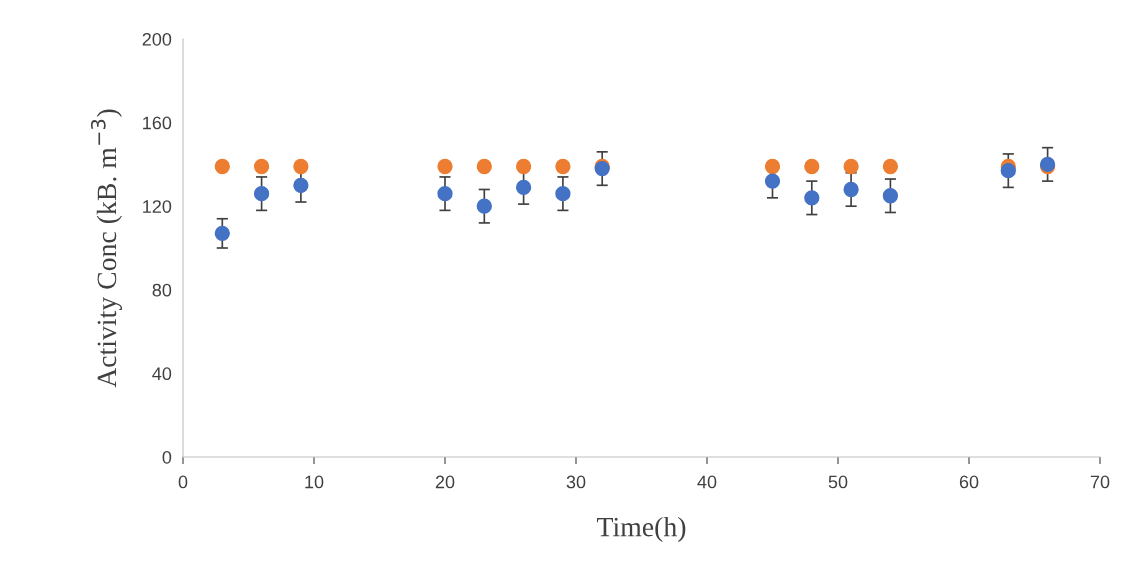 The height and width of the screenshot is (575, 1128). I want to click on x-tick-label: 10, so click(314, 482).